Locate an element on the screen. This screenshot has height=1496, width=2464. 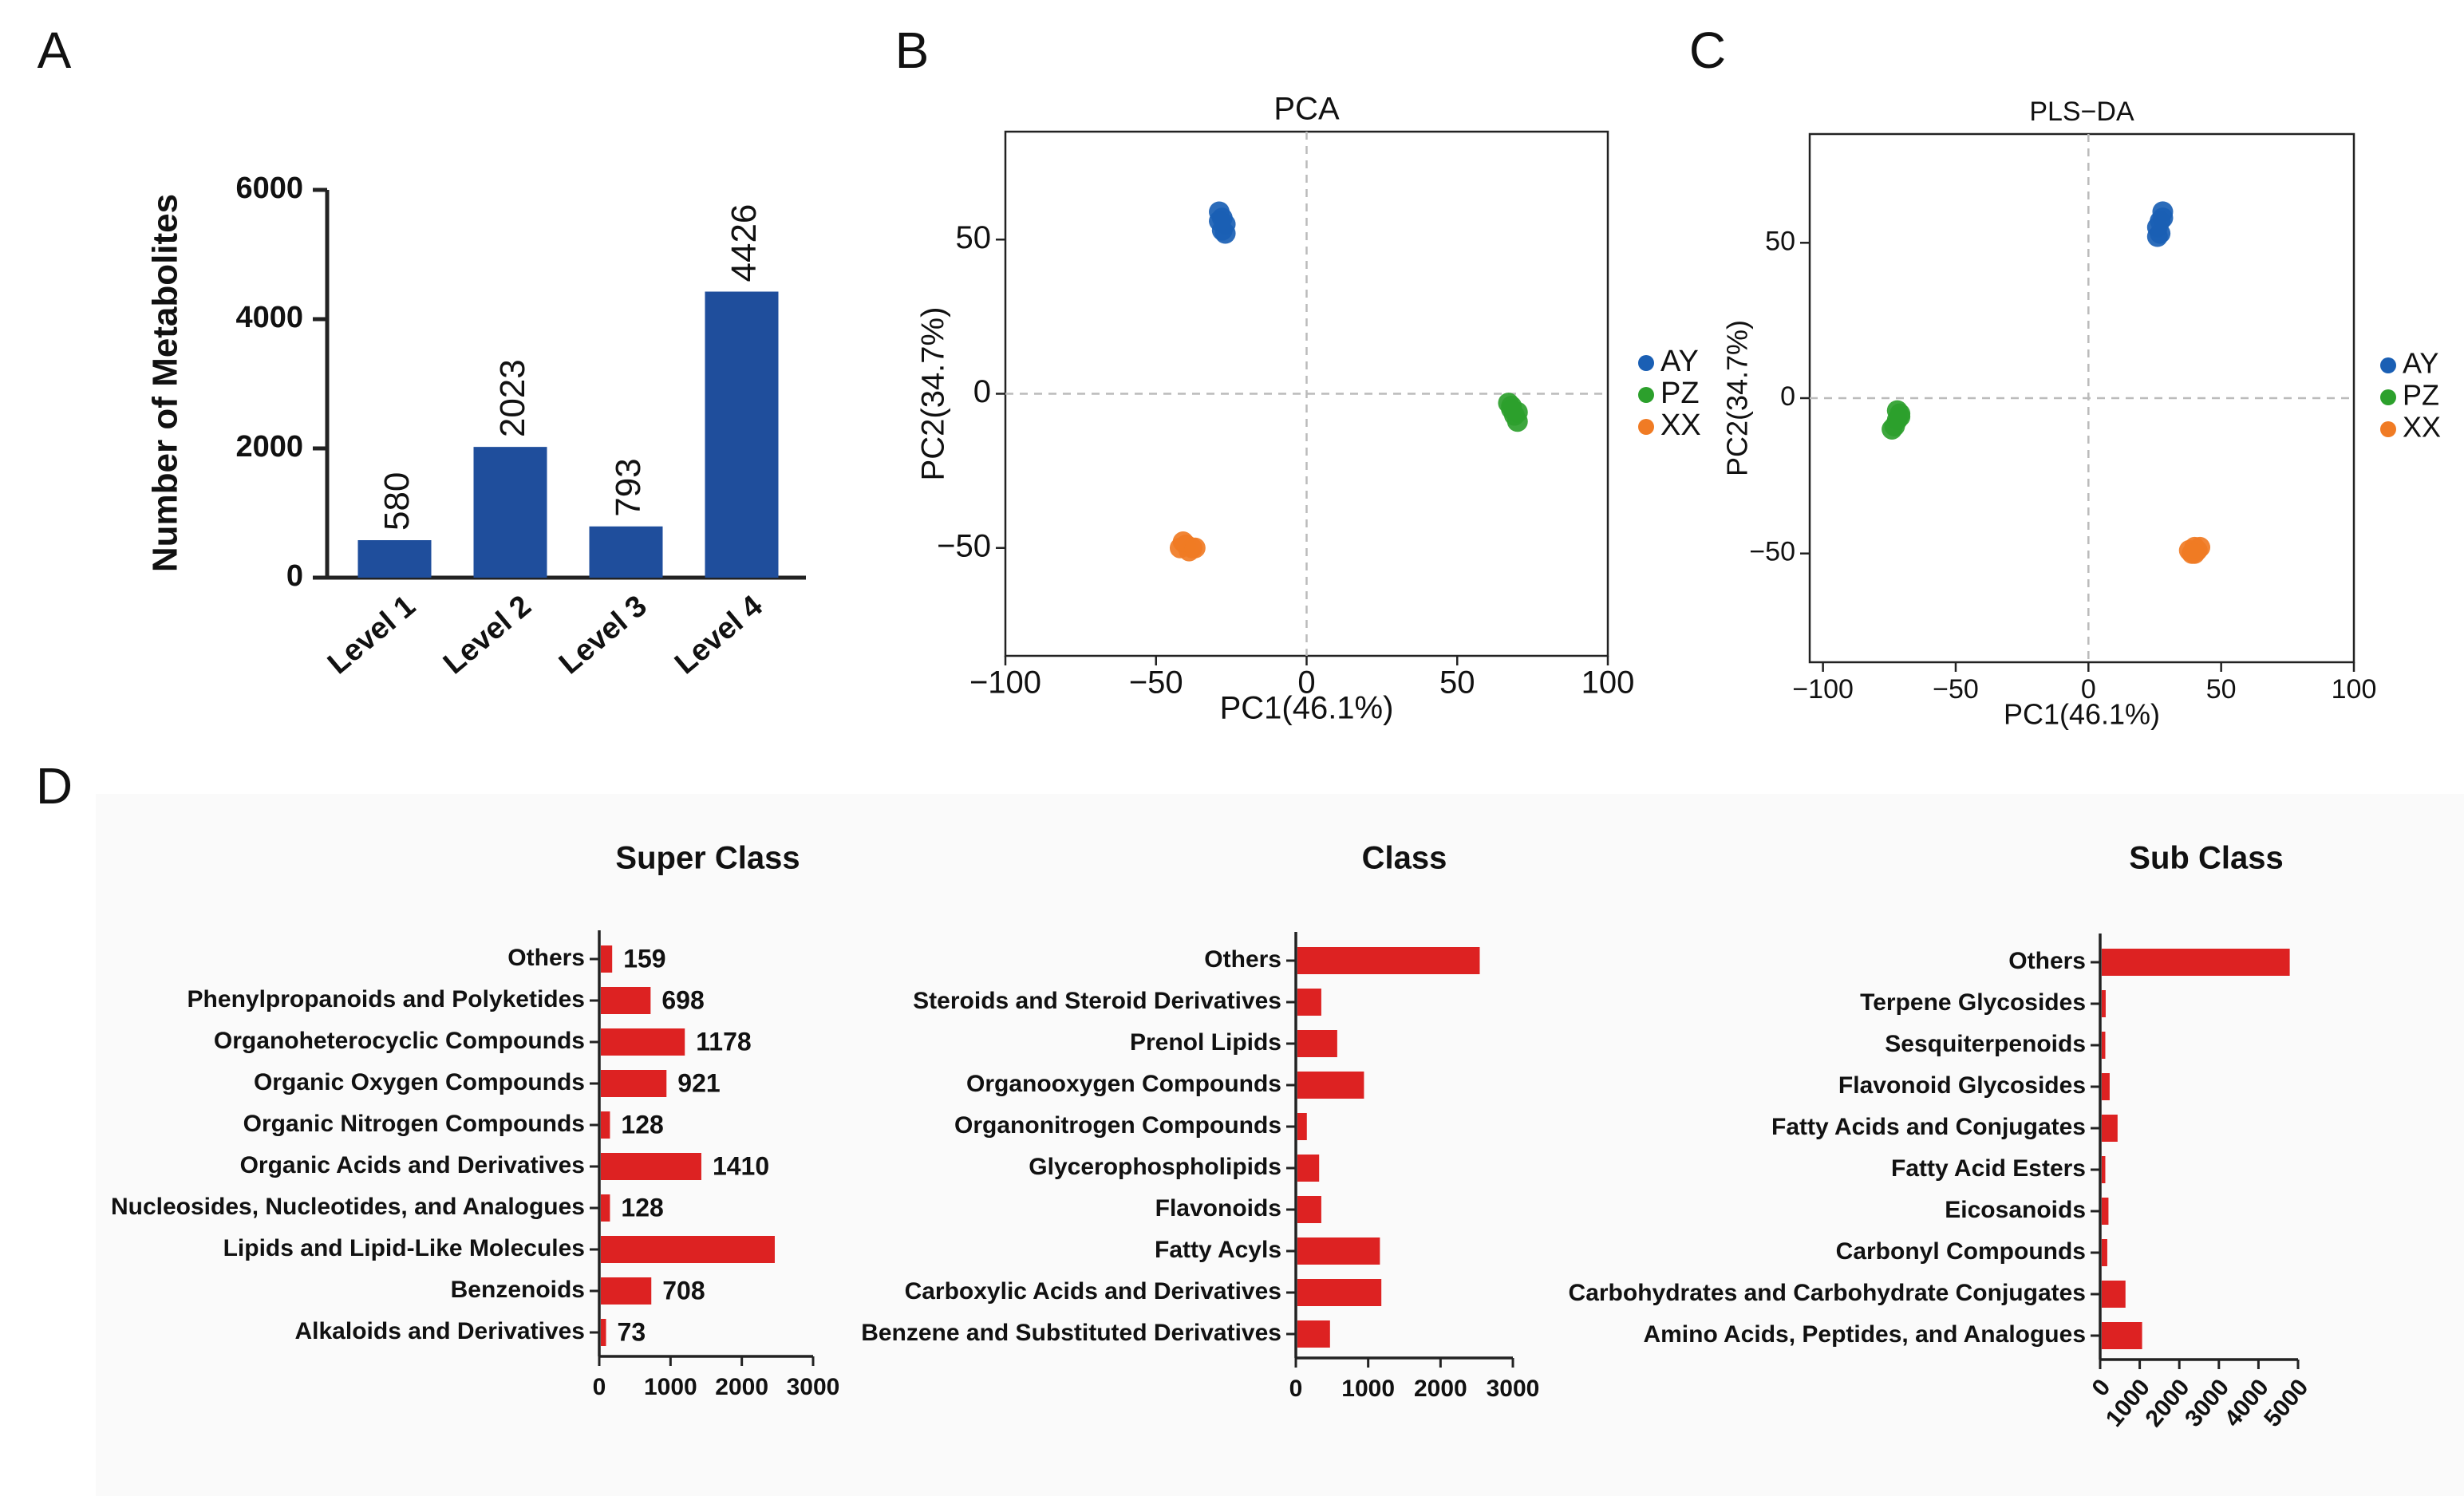
category-label: Prenol Lipids is located at coordinates (1205, 1042).